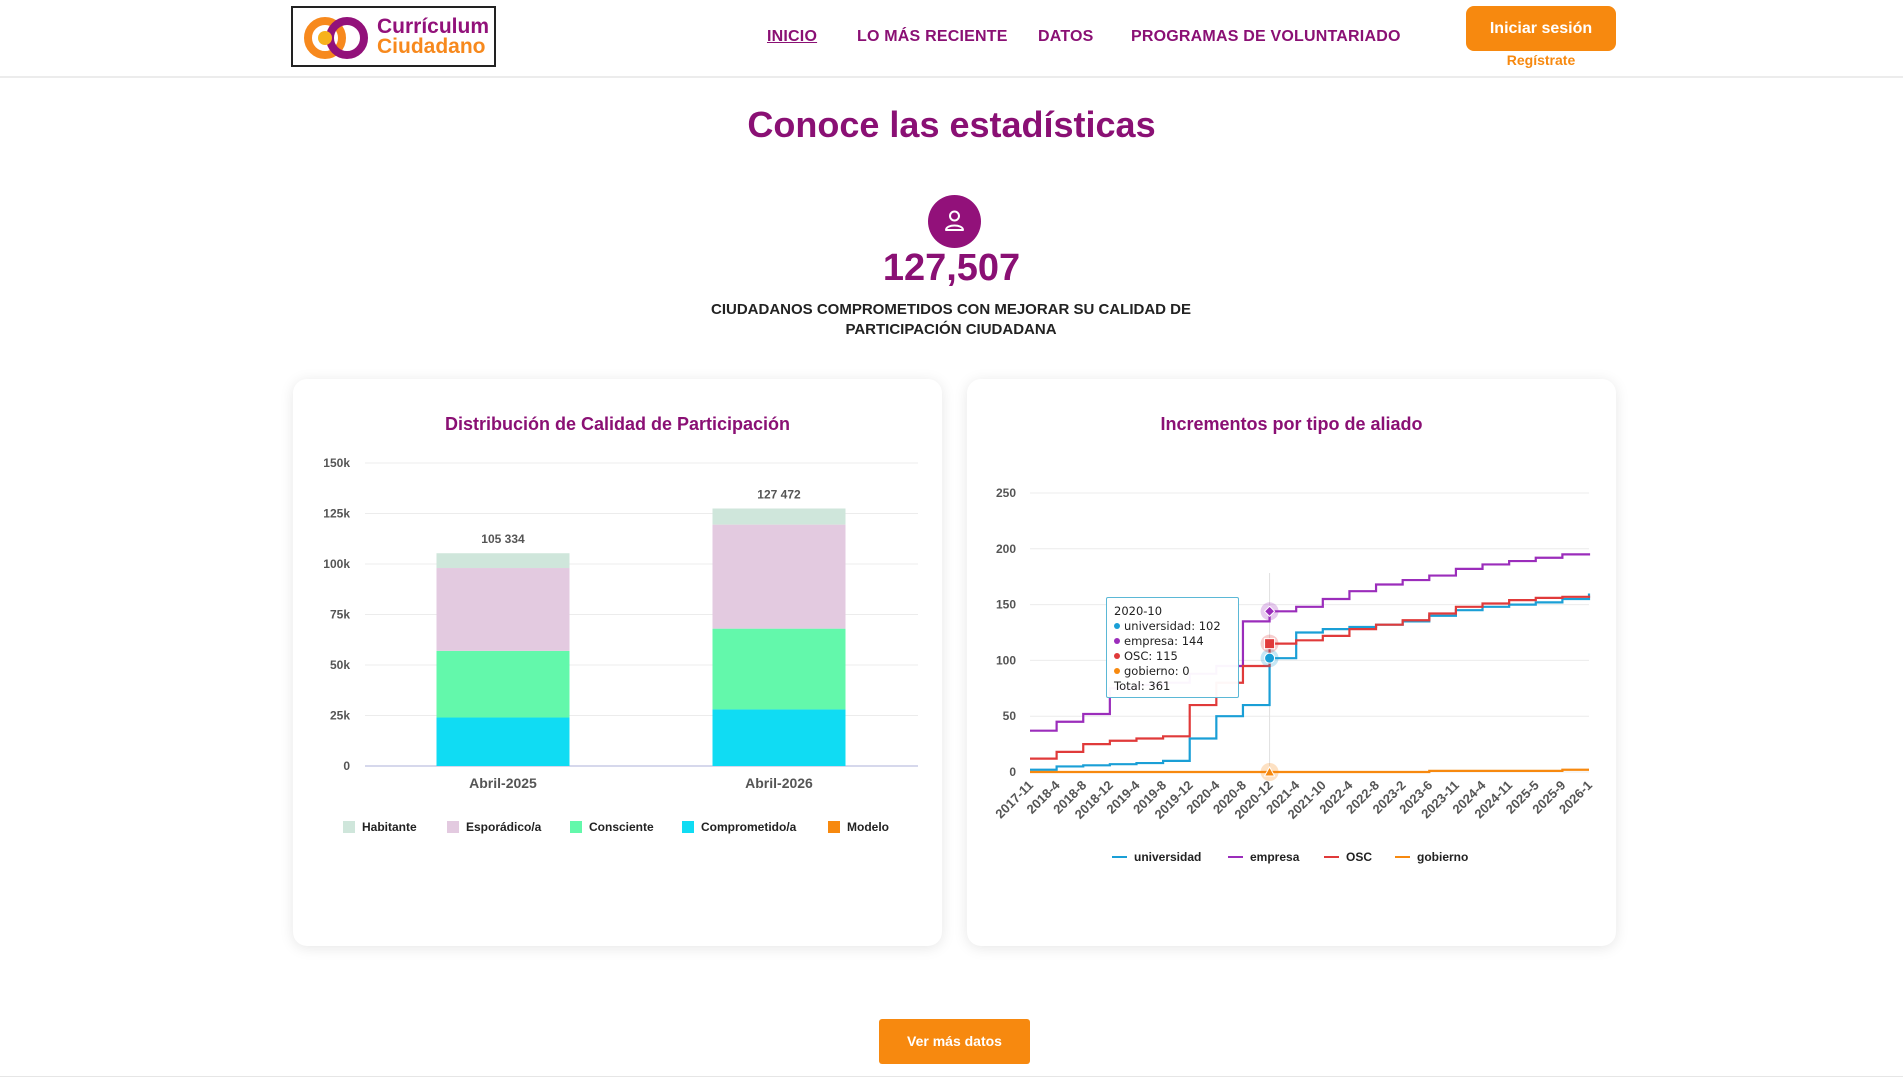  What do you see at coordinates (1291, 424) in the screenshot?
I see `line-chart-title: Incrementos por tipo de aliado` at bounding box center [1291, 424].